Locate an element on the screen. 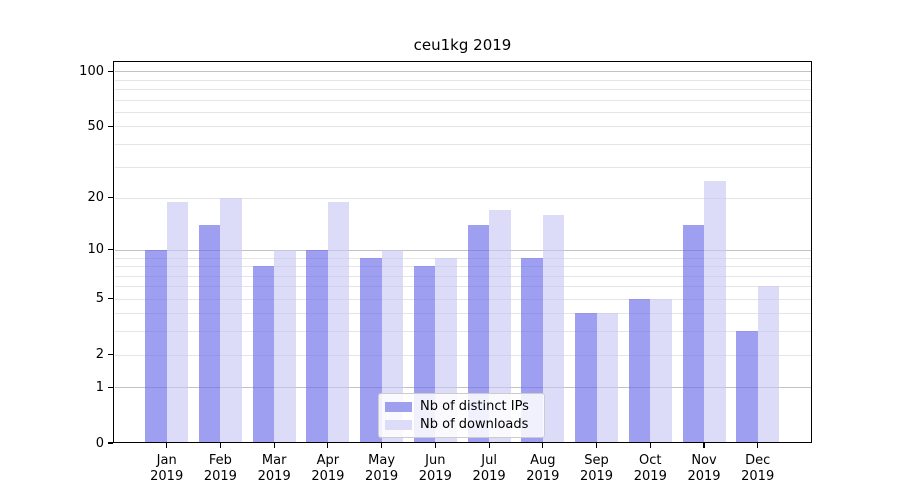  y-tick-label: 100 is located at coordinates (91, 71).